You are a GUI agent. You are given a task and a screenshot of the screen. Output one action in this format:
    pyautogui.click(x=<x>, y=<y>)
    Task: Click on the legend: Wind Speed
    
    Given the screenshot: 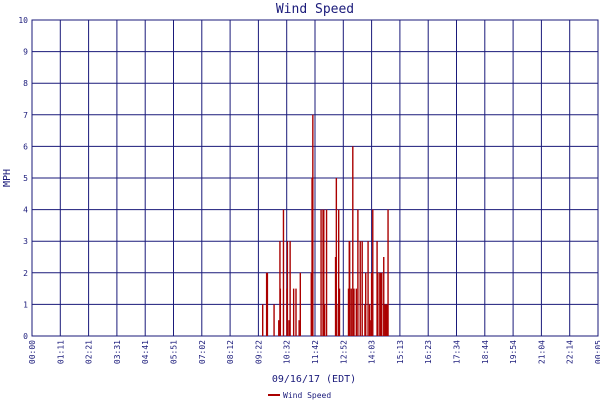 What is the action you would take?
    pyautogui.click(x=299, y=395)
    